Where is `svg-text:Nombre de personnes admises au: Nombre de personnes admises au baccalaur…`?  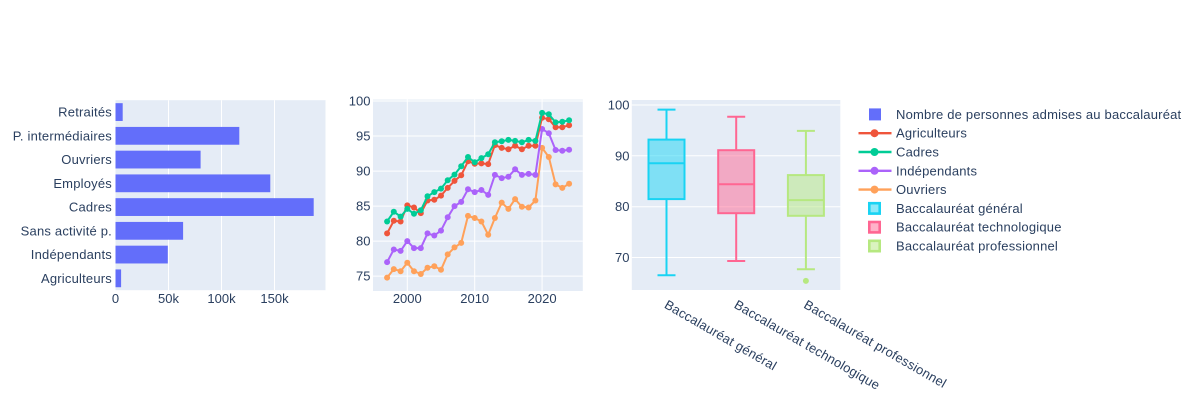 svg-text:Nombre de personnes admises au: Nombre de personnes admises au baccalaur… is located at coordinates (1039, 114).